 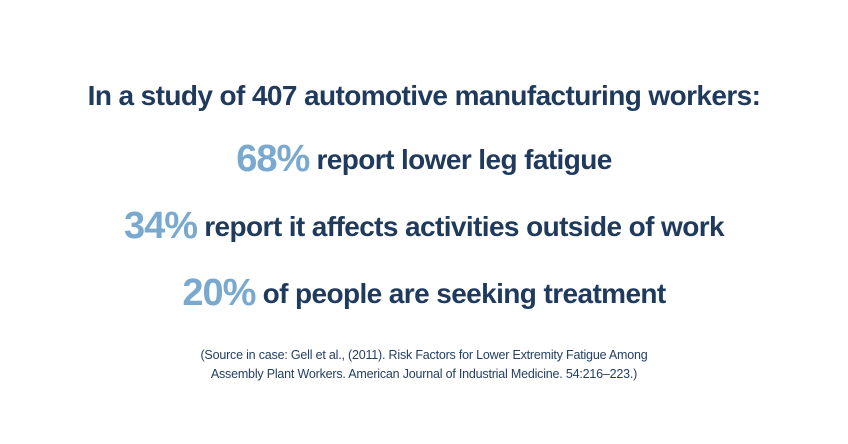 What do you see at coordinates (464, 293) in the screenshot?
I see `stat-text: of people are seeking treatment` at bounding box center [464, 293].